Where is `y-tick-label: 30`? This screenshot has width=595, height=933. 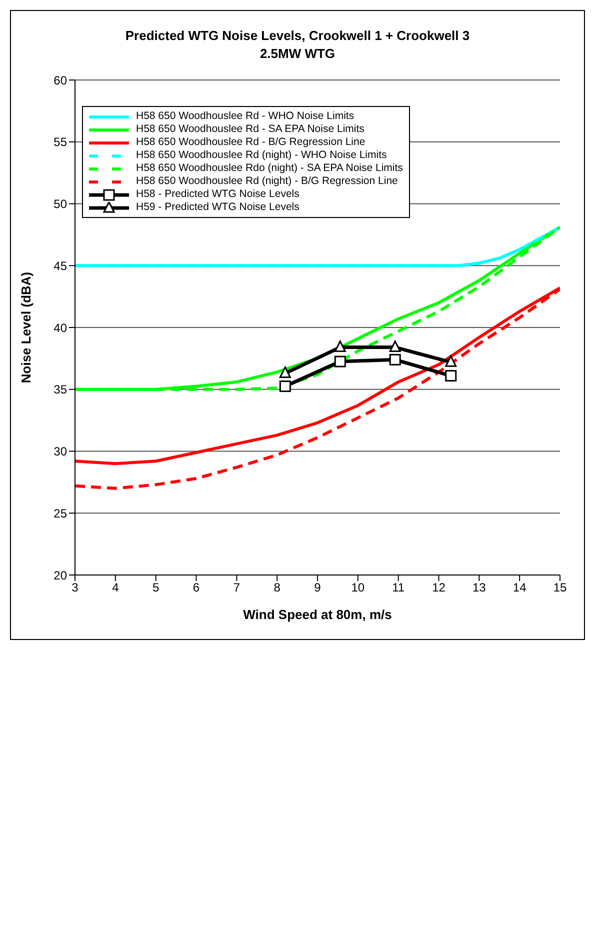
y-tick-label: 30 is located at coordinates (61, 451).